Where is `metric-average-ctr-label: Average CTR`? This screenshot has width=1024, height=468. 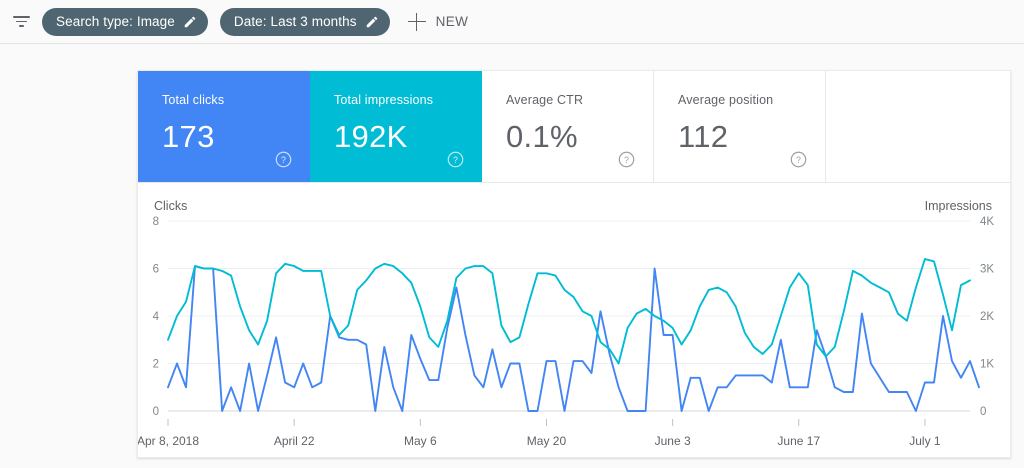 metric-average-ctr-label: Average CTR is located at coordinates (545, 100).